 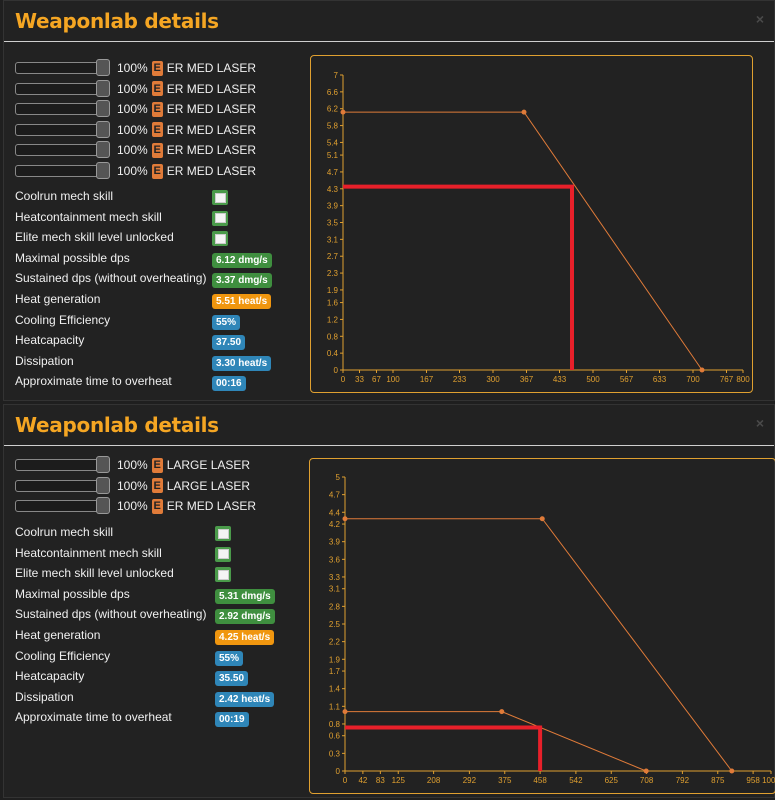 What do you see at coordinates (335, 753) in the screenshot?
I see `y-tick-label: 0.3` at bounding box center [335, 753].